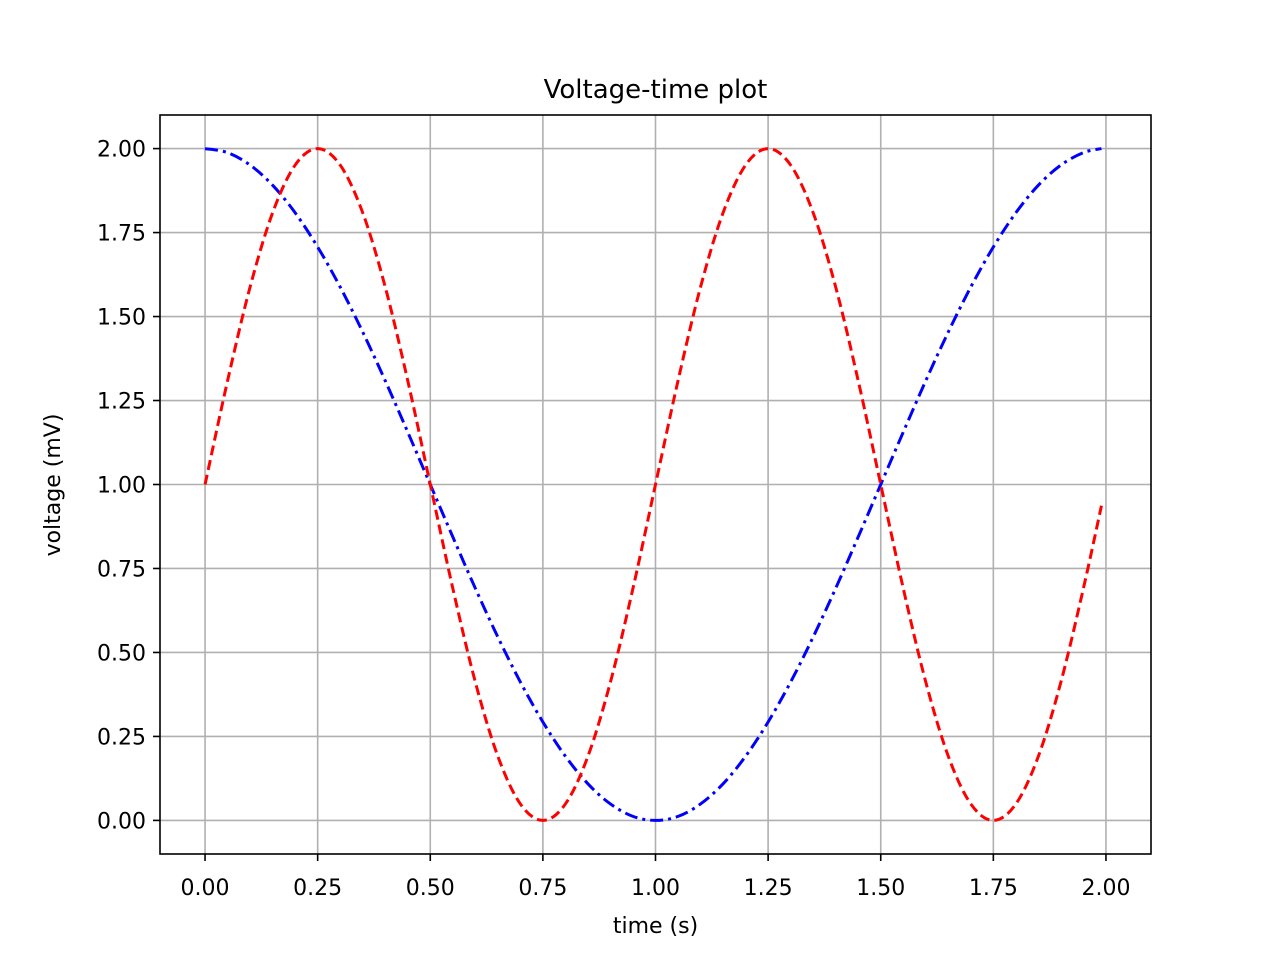 The image size is (1280, 960). What do you see at coordinates (121, 318) in the screenshot?
I see `y-tick-label: 1.50` at bounding box center [121, 318].